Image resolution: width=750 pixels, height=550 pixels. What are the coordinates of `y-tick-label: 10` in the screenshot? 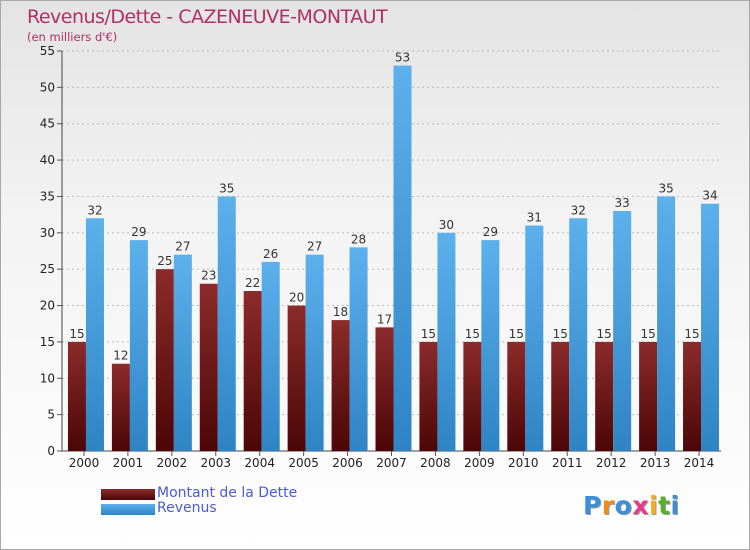 It's located at (47, 378).